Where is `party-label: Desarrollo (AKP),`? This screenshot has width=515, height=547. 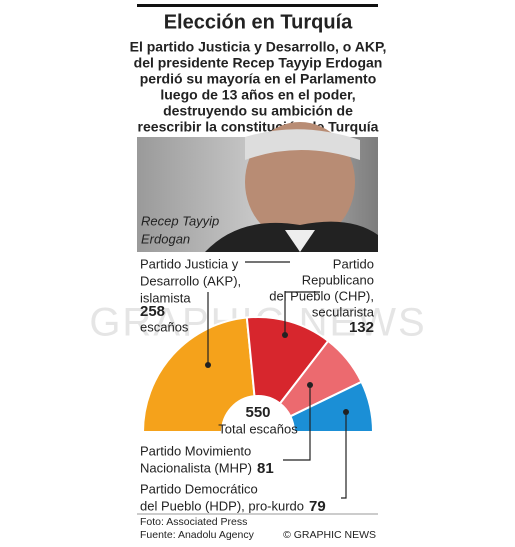
party-label: Desarrollo (AKP), is located at coordinates (190, 280).